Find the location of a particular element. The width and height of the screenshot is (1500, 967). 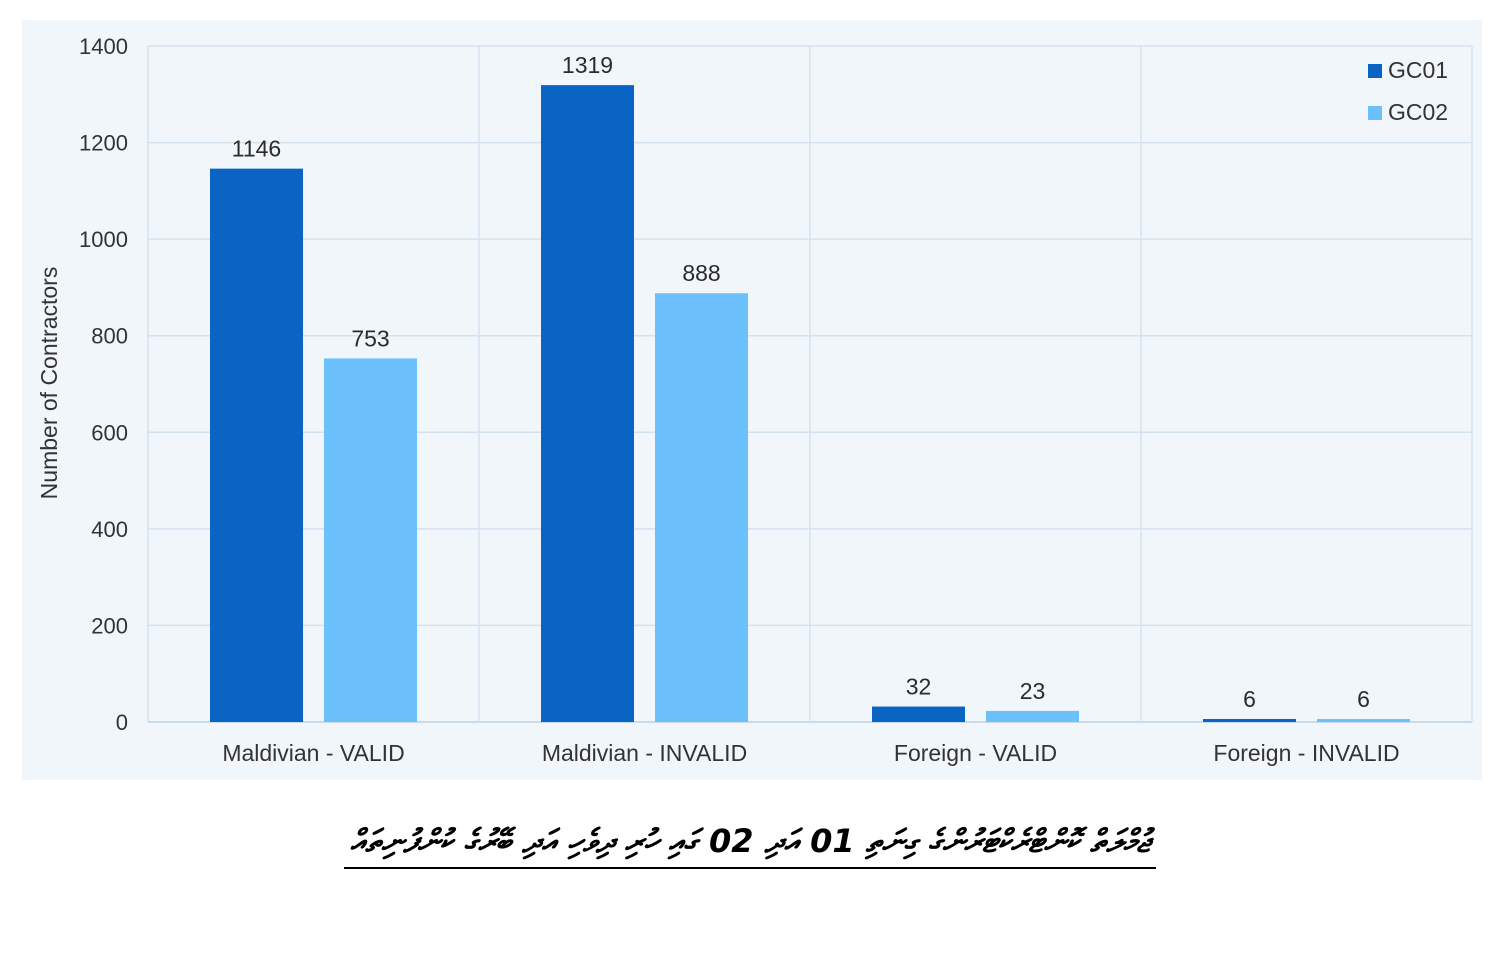

data-label: 1146 is located at coordinates (256, 149).